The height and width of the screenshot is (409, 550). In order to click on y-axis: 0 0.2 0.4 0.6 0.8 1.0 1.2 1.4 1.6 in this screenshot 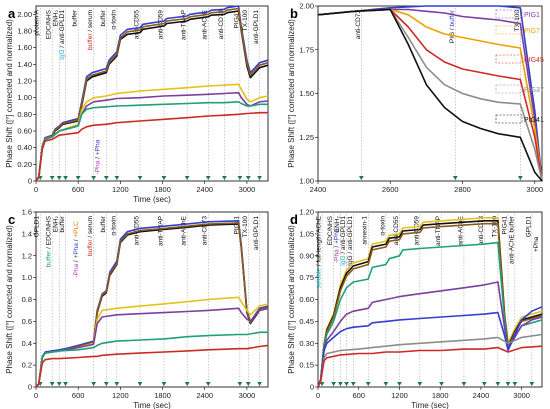, I will do `click(29, 300)`.